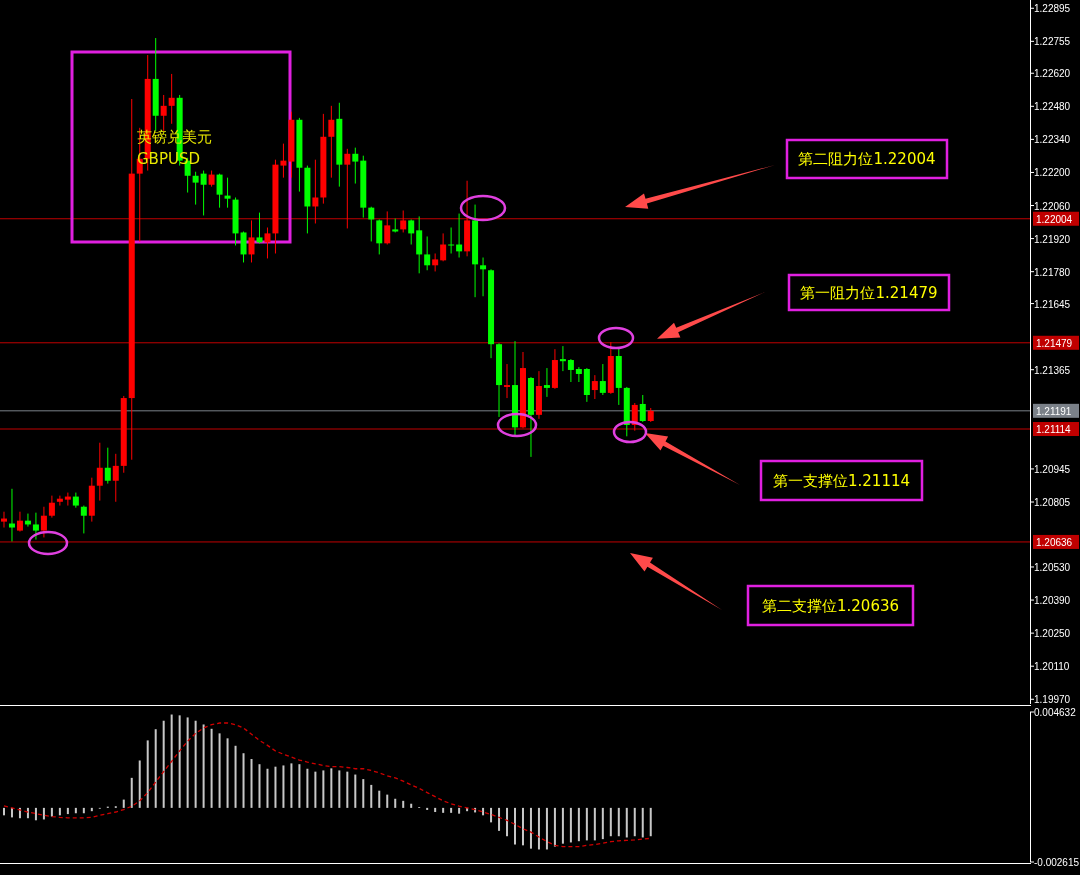 This screenshot has height=875, width=1080. Describe the element at coordinates (1052, 173) in the screenshot. I see `y-tick-label: 1.22200` at that location.